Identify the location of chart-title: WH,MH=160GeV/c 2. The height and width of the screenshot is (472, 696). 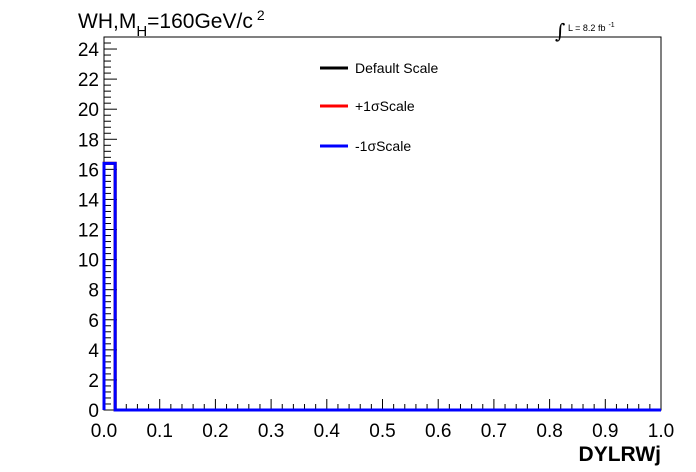
(171, 23).